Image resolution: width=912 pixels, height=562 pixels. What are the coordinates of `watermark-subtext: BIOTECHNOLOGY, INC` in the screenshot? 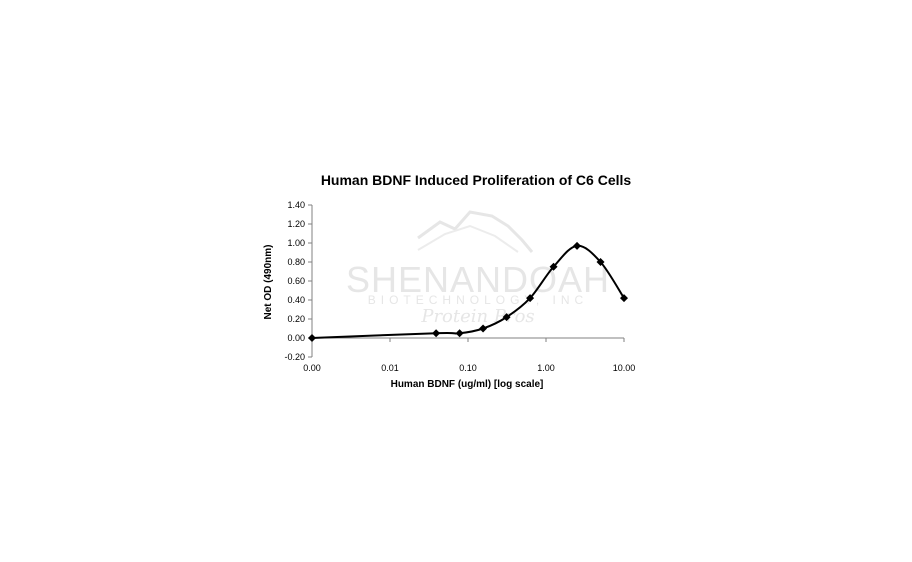 It's located at (478, 300).